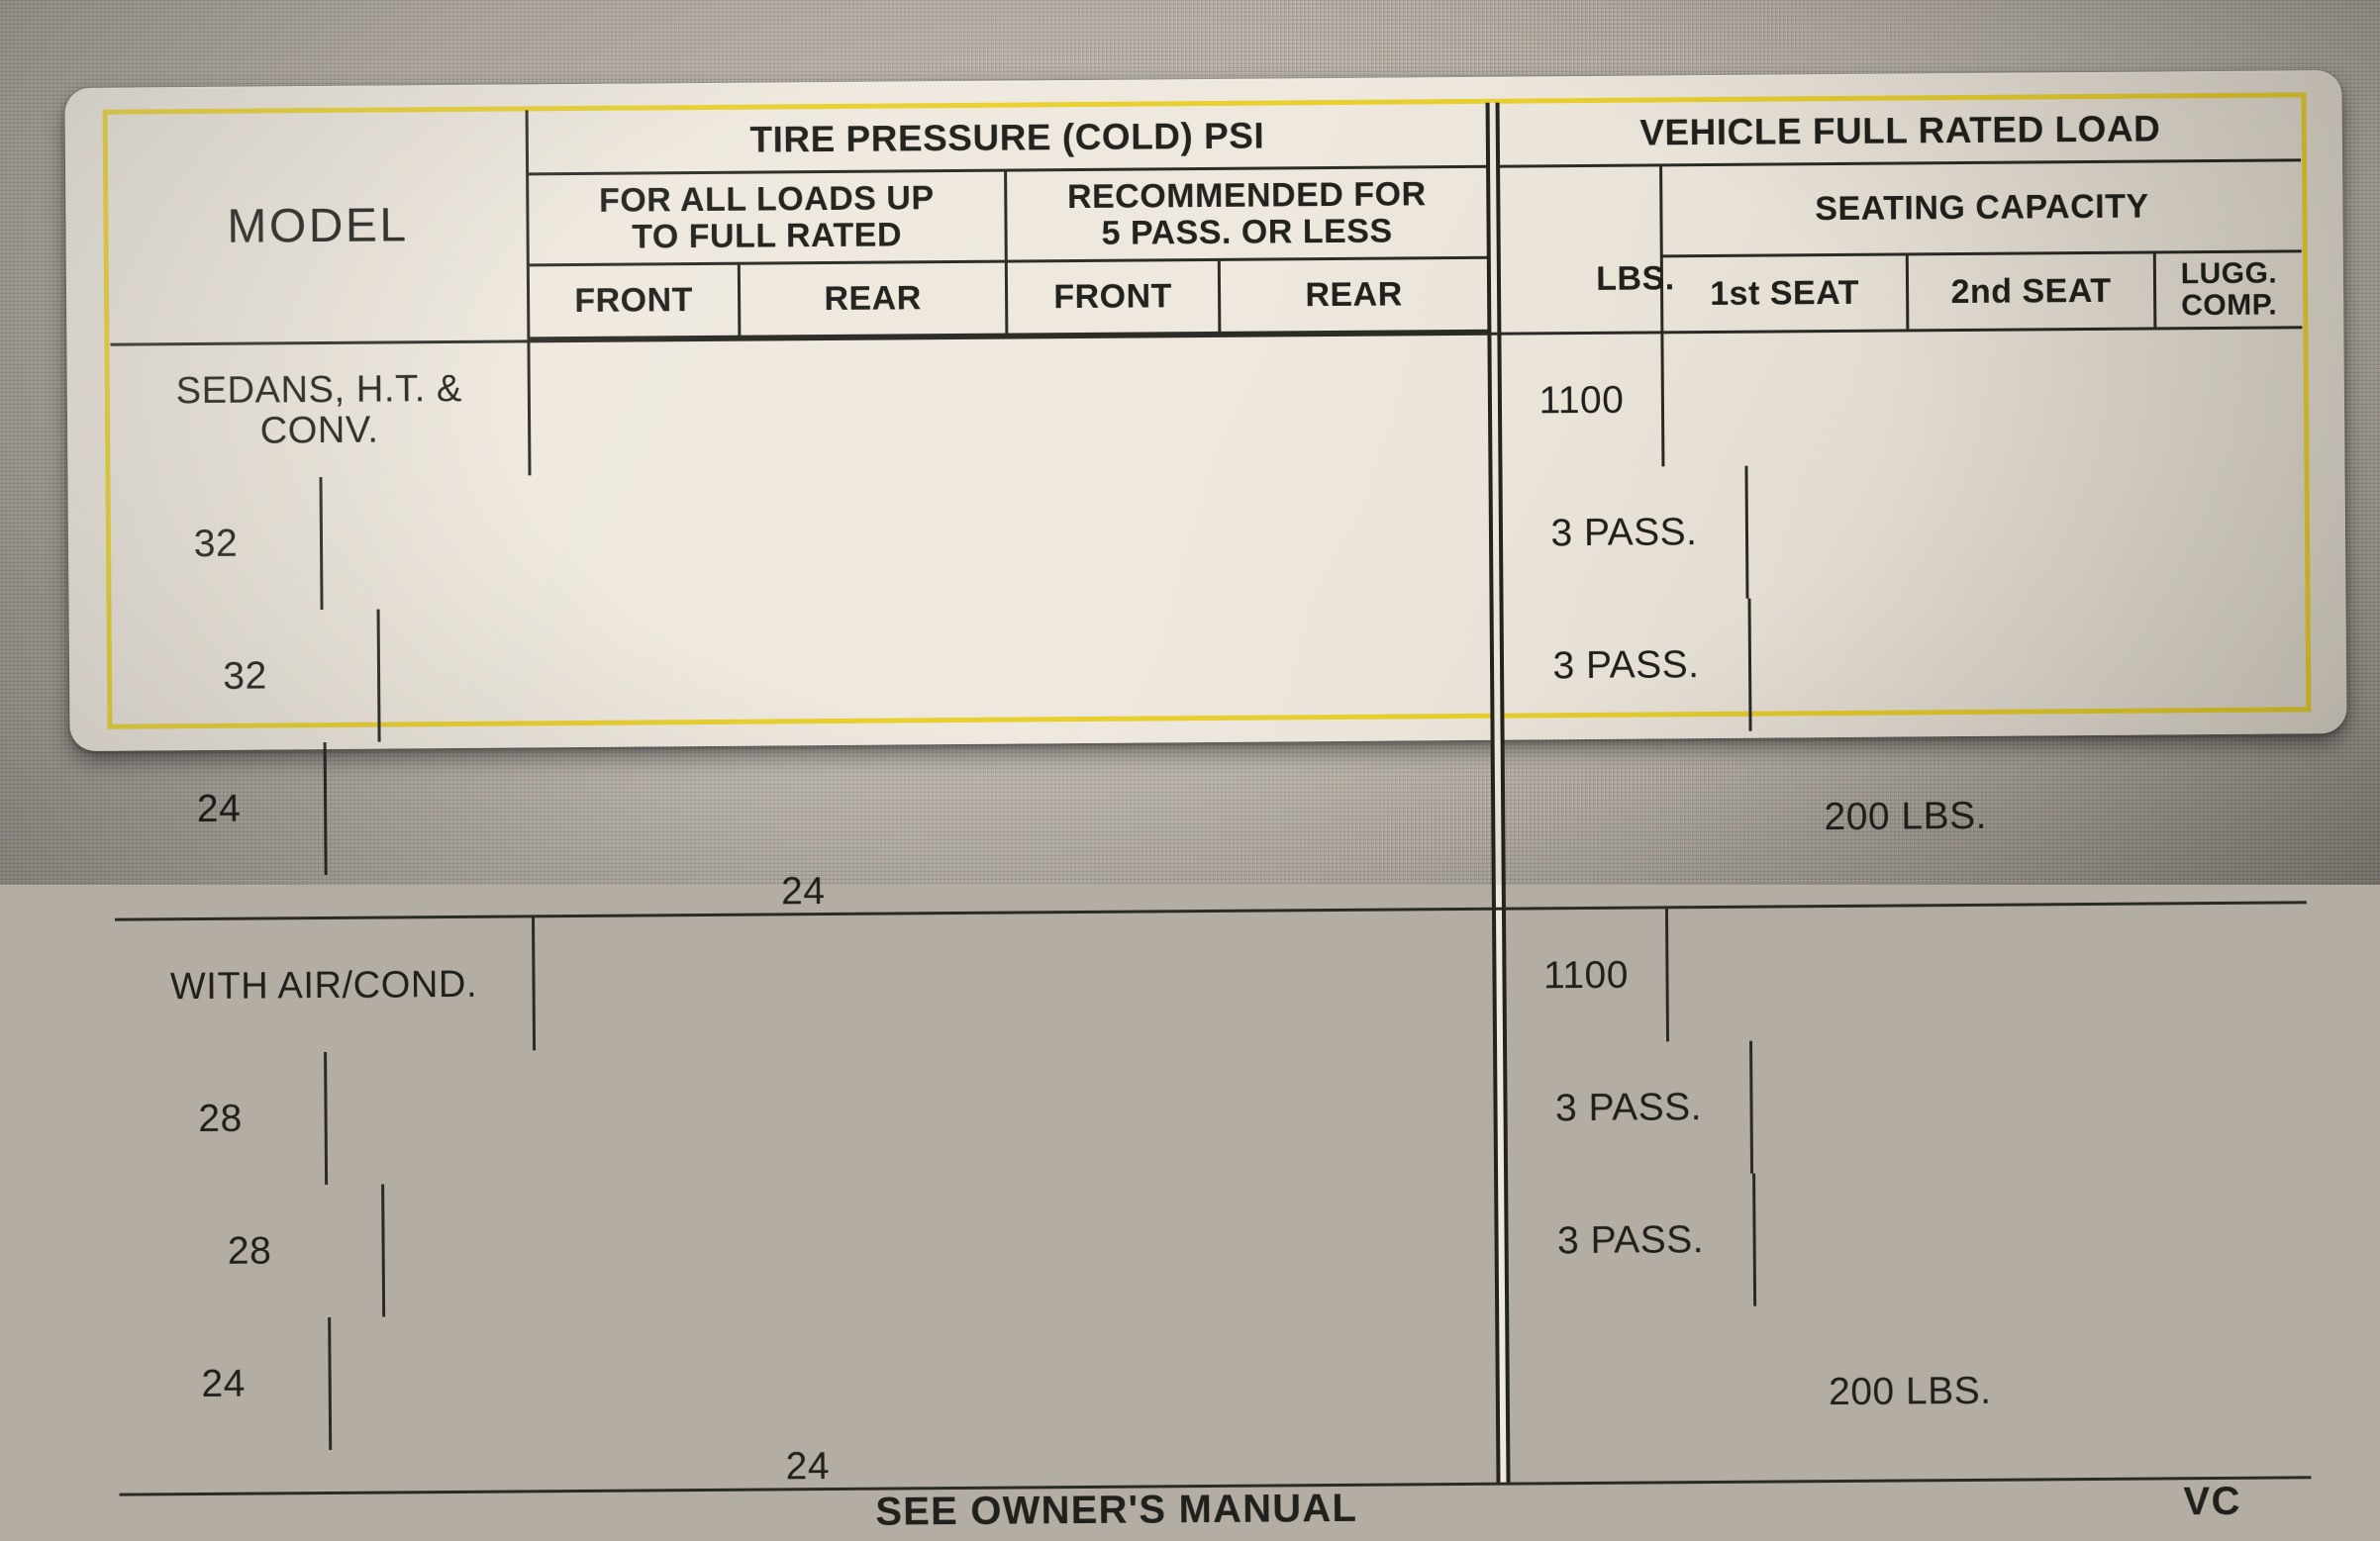  Describe the element at coordinates (766, 199) in the screenshot. I see `for-all-loads-line1: FOR ALL LOADS UP` at that location.